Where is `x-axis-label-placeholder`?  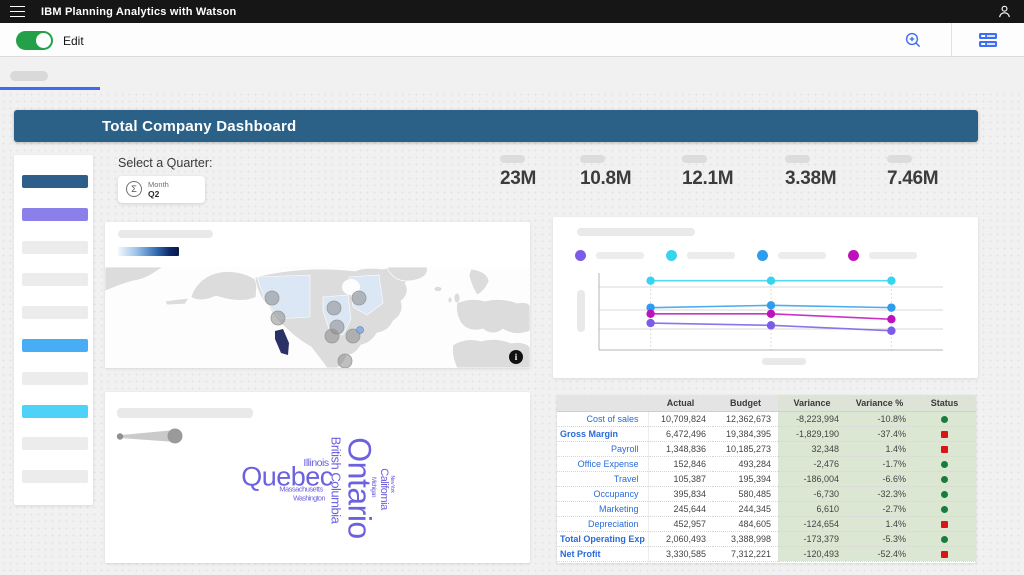 x-axis-label-placeholder is located at coordinates (784, 361).